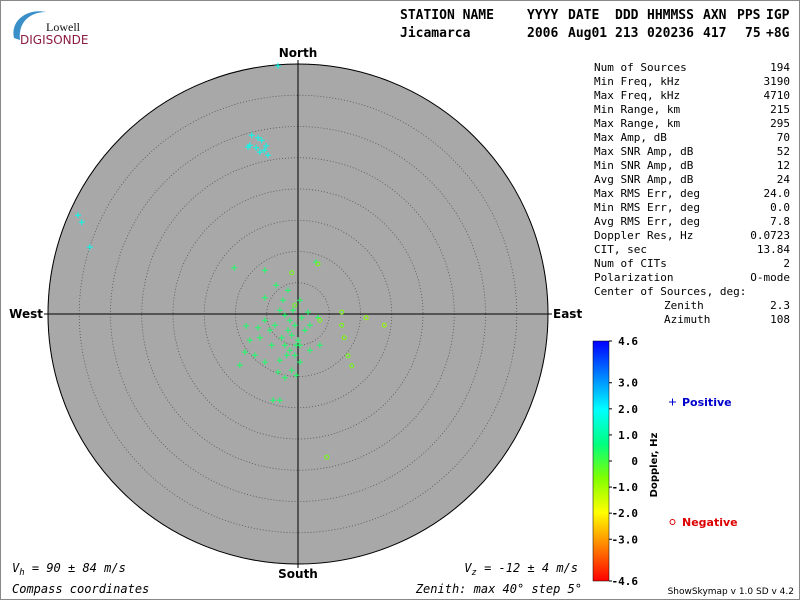  What do you see at coordinates (628, 341) in the screenshot?
I see `colorbar-tick-label: 4.6` at bounding box center [628, 341].